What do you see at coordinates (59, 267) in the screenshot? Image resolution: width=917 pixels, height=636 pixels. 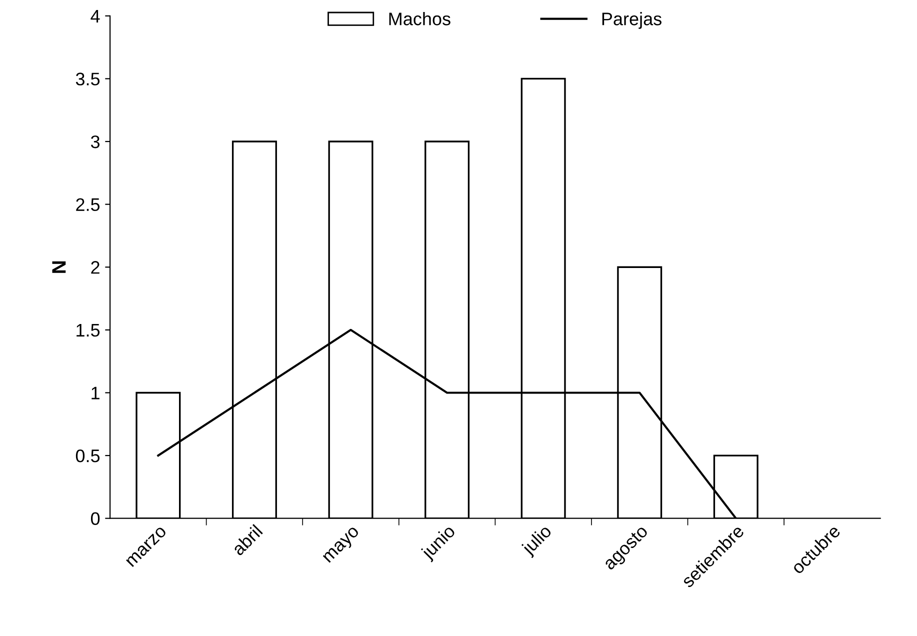 I see `y-axis-title: N` at bounding box center [59, 267].